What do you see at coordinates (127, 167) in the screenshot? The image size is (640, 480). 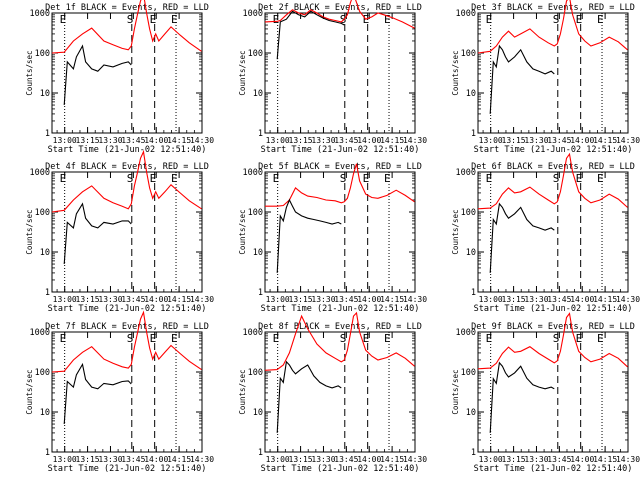 I see `panel-title: Det 4f BLACK = Events, RED = LLD` at bounding box center [127, 167].